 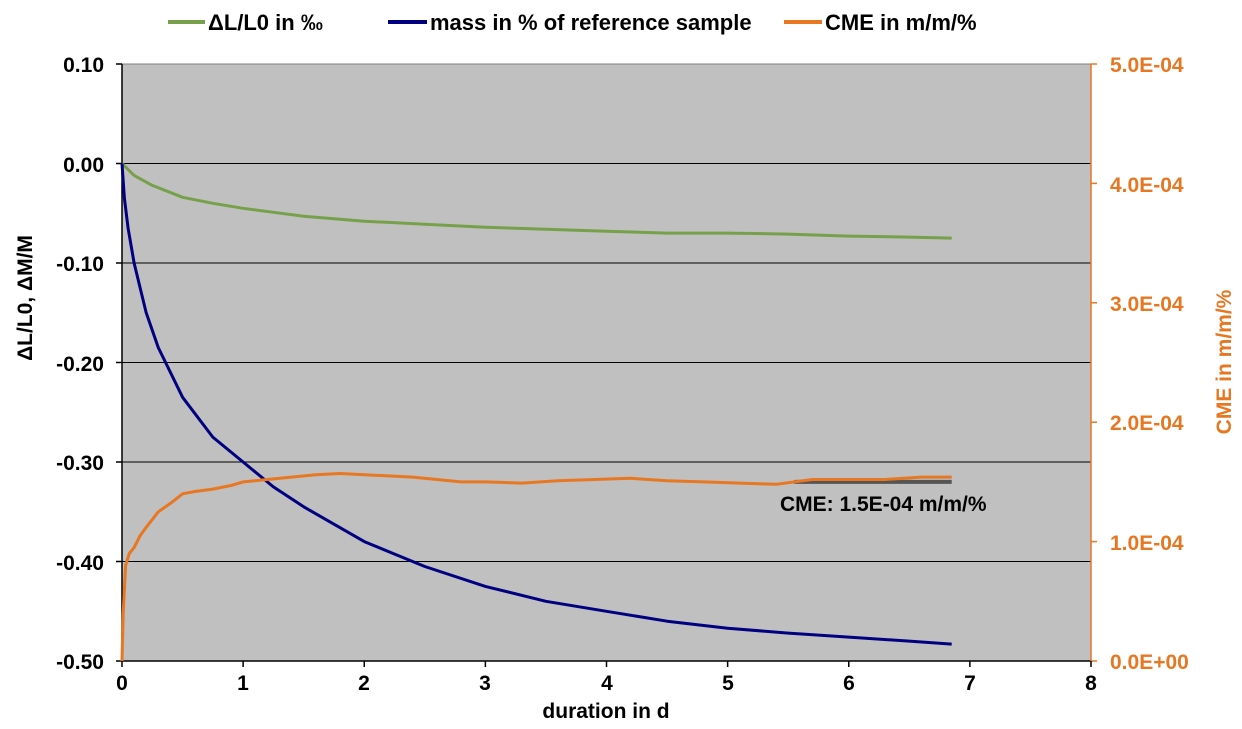 I want to click on left-tick-labels: 0.10 0.00 -0.10 -0.20 -0.30 -0.40 -0.50, so click(x=80, y=364).